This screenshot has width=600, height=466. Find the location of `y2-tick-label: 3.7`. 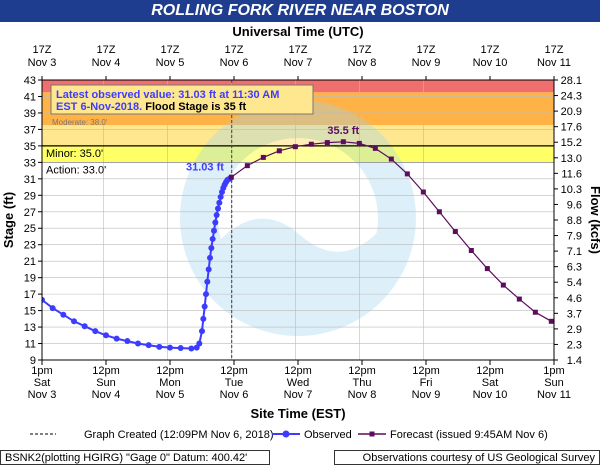

y2-tick-label: 3.7 is located at coordinates (574, 314).